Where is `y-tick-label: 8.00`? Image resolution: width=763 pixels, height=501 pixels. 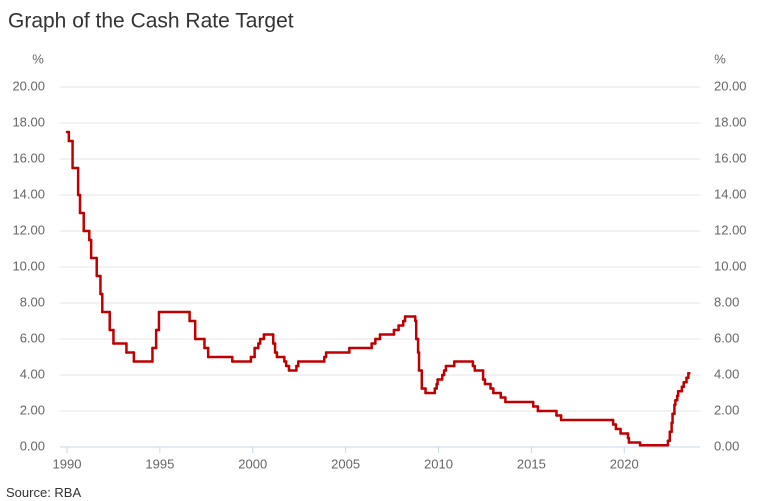
y-tick-label: 8.00 is located at coordinates (32, 301).